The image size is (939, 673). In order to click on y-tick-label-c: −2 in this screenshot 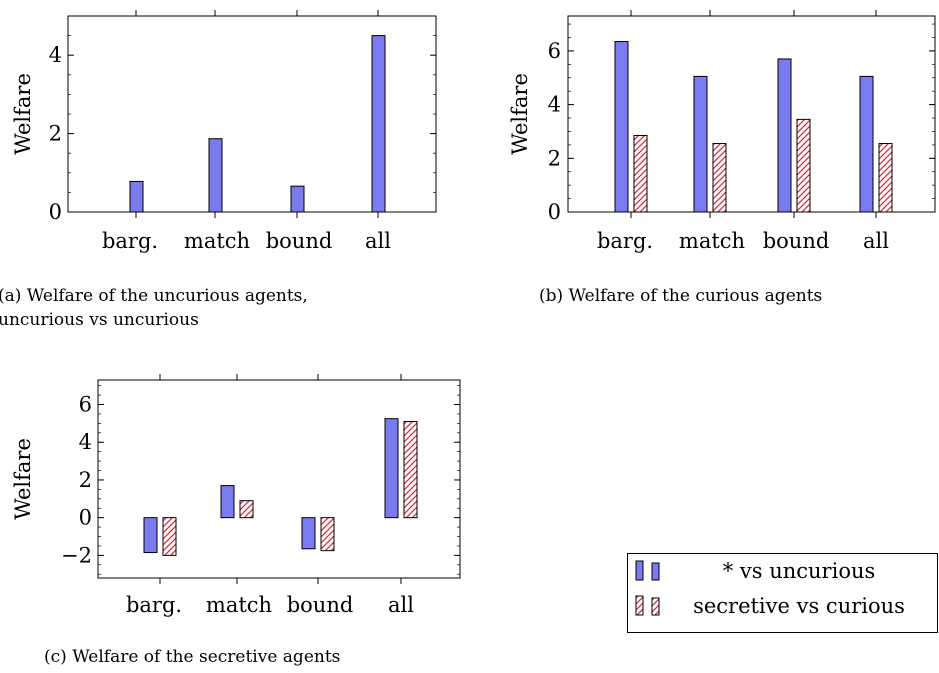, I will do `click(76, 555)`.